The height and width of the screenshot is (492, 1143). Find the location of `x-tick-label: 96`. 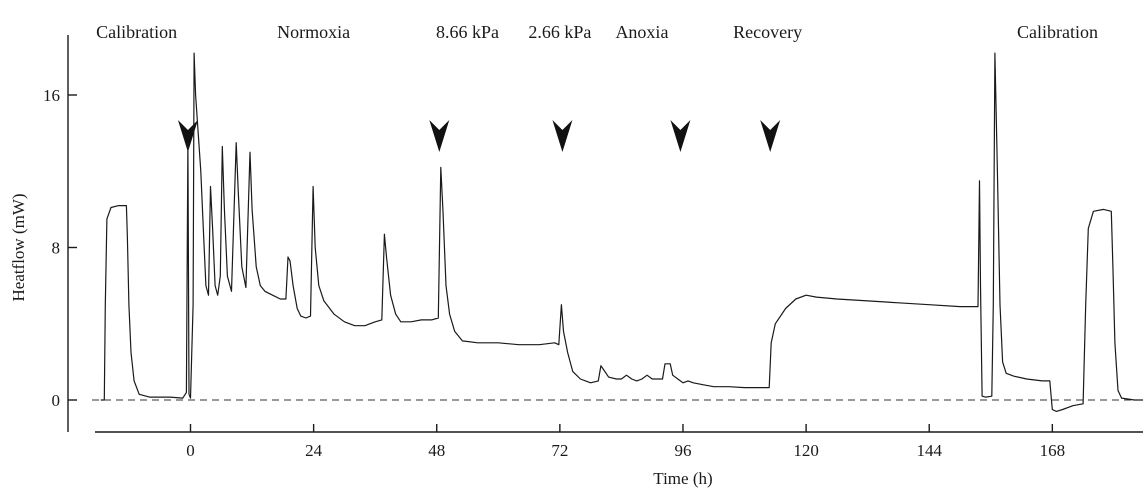

x-tick-label: 96 is located at coordinates (682, 450).